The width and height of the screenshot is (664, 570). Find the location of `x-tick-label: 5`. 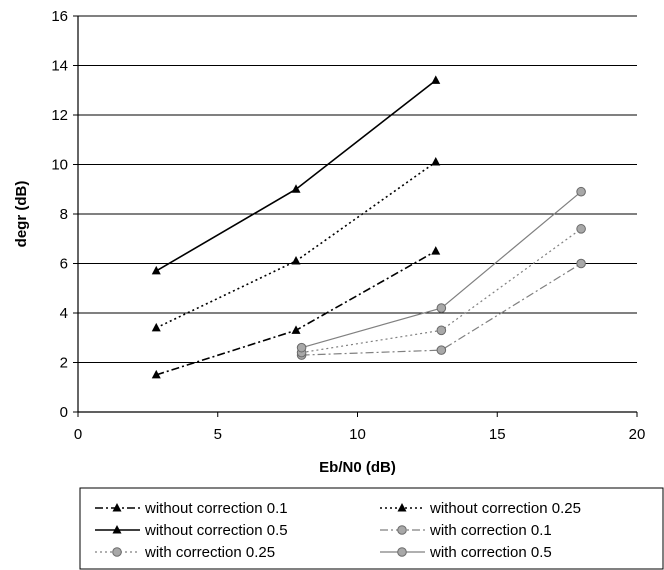

x-tick-label: 5 is located at coordinates (218, 434).